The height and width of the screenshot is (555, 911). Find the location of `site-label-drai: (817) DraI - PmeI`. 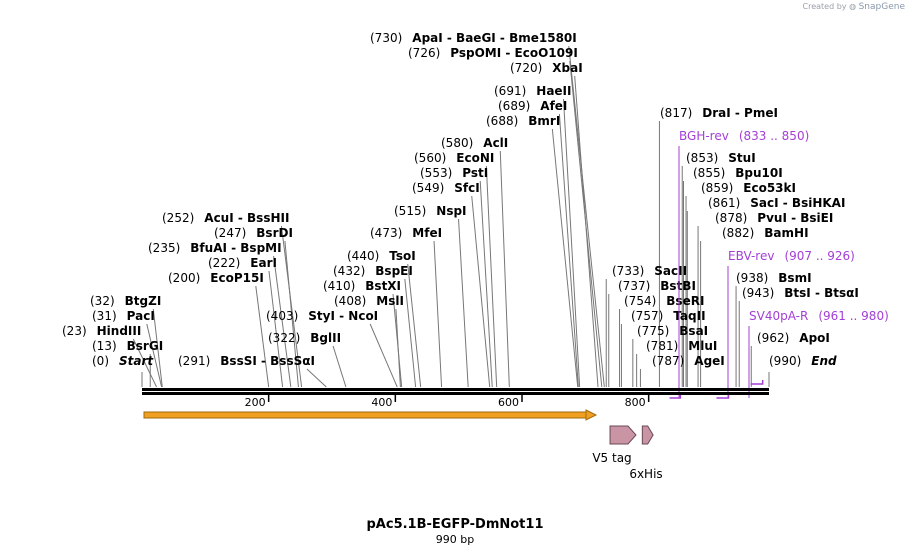

site-label-drai: (817) DraI - PmeI is located at coordinates (719, 113).